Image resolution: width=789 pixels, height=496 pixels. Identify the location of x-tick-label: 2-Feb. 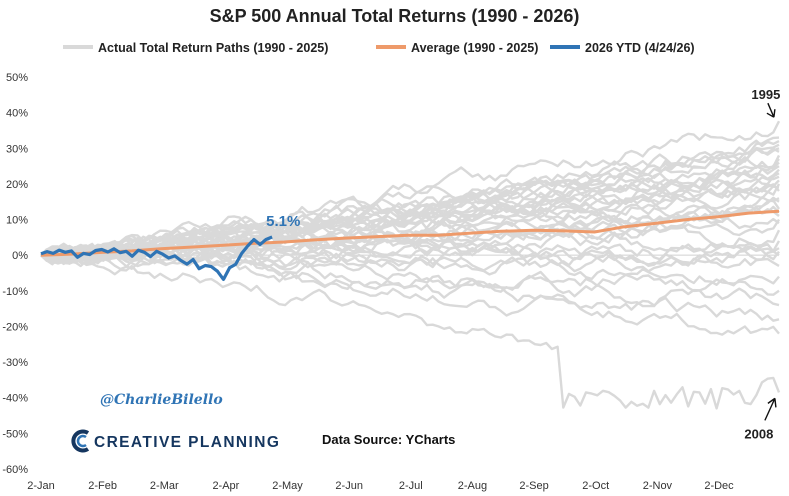
(102, 486).